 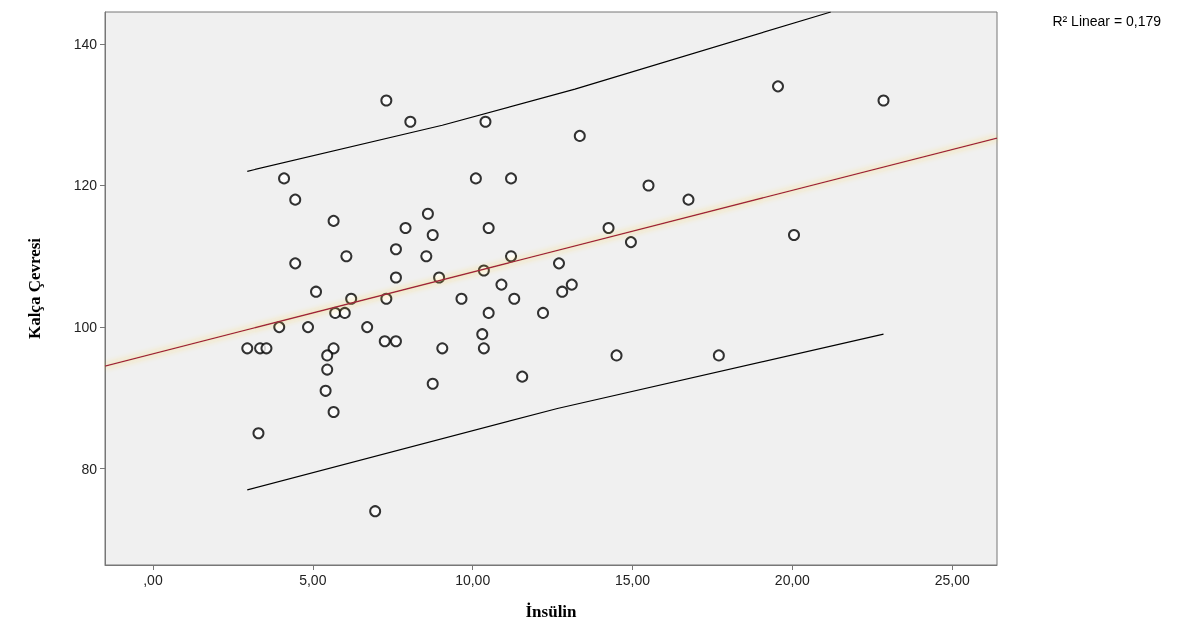 What do you see at coordinates (89, 468) in the screenshot?
I see `y-tick-label: 80` at bounding box center [89, 468].